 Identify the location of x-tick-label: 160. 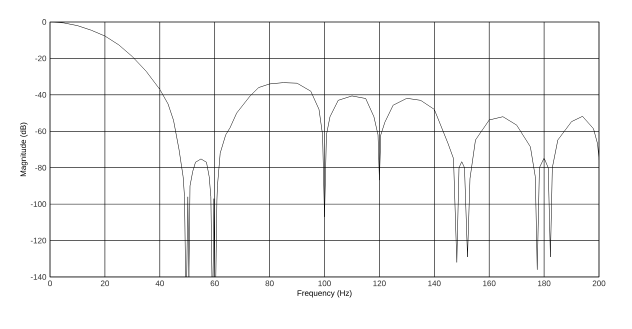
(489, 283).